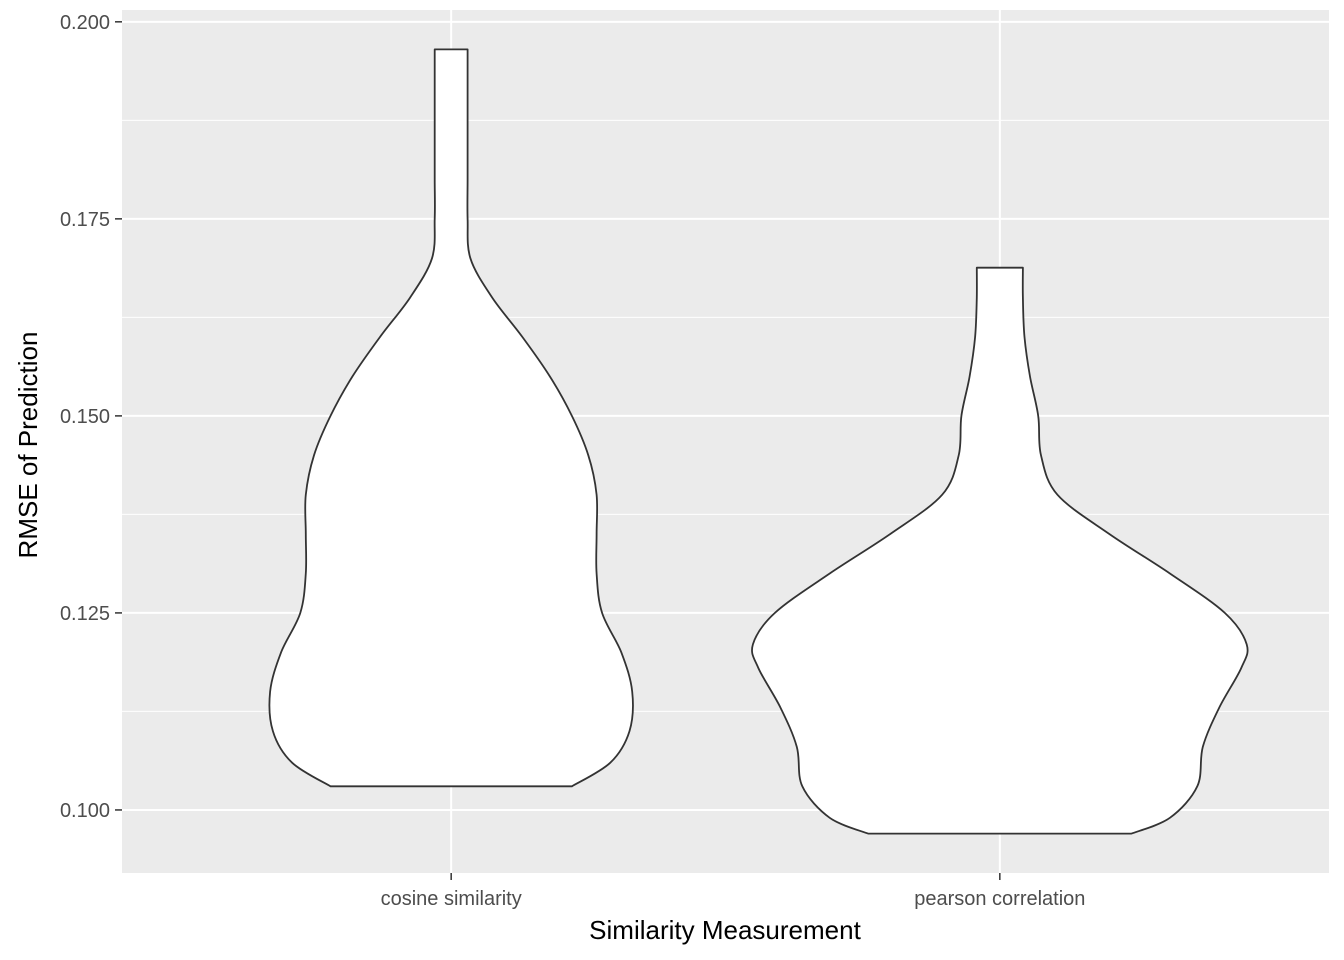 The image size is (1344, 960). Describe the element at coordinates (451, 899) in the screenshot. I see `x-tick-label: cosine similarity` at that location.